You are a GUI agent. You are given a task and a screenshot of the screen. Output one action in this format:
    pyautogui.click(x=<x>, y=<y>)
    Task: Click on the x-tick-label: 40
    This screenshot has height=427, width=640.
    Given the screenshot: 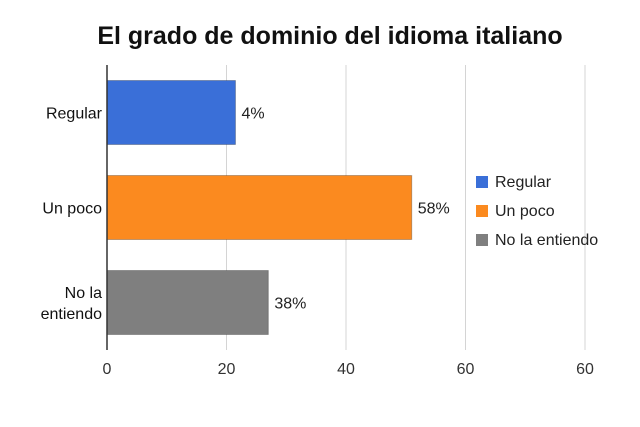 What is the action you would take?
    pyautogui.click(x=346, y=369)
    